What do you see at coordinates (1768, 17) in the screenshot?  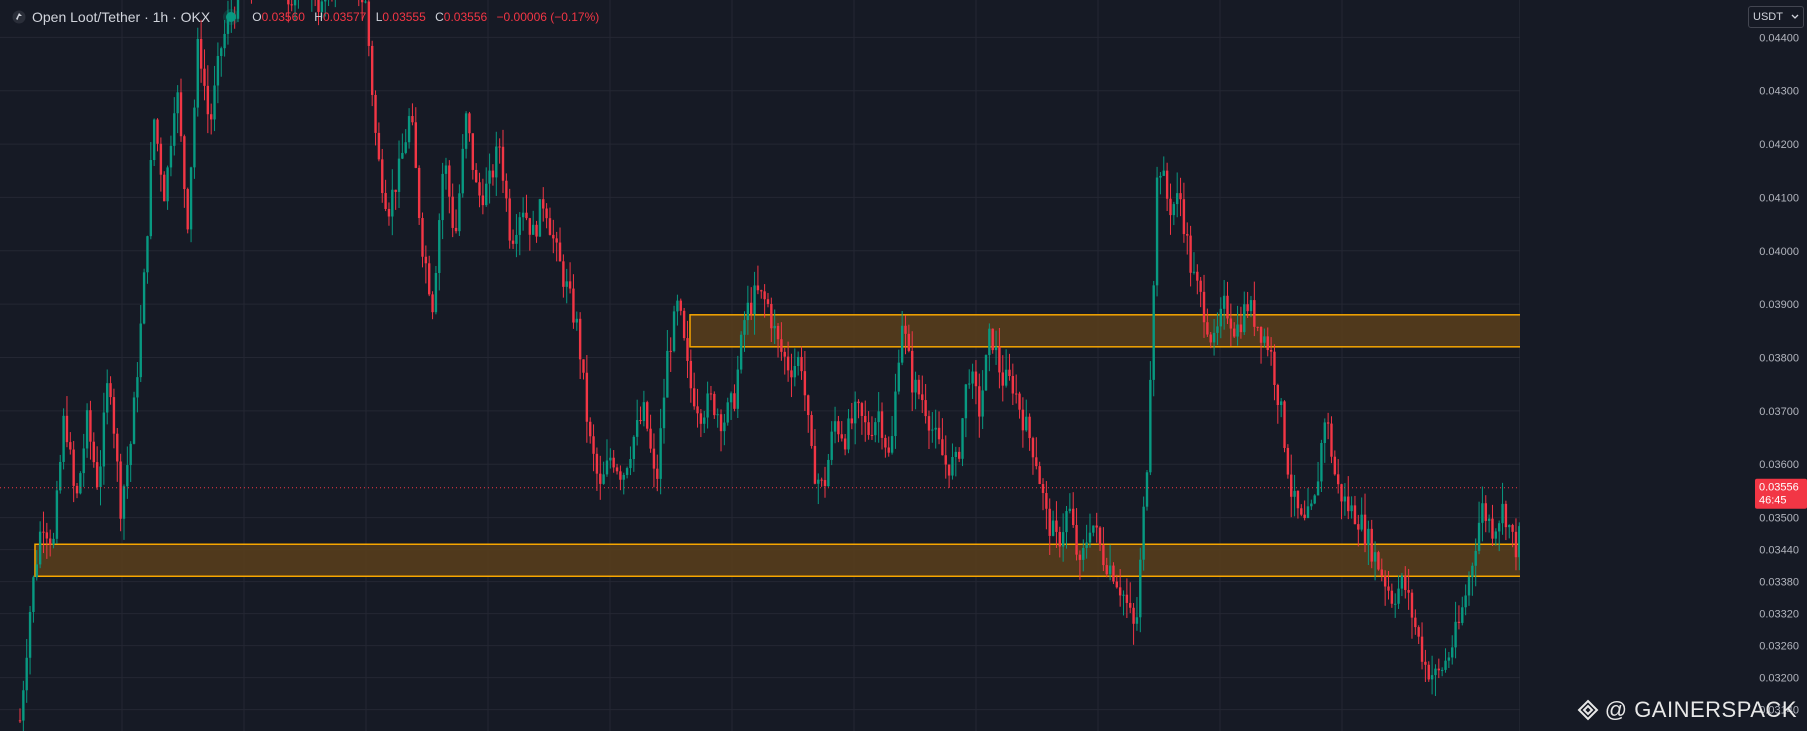 I see `currency-label: USDT` at bounding box center [1768, 17].